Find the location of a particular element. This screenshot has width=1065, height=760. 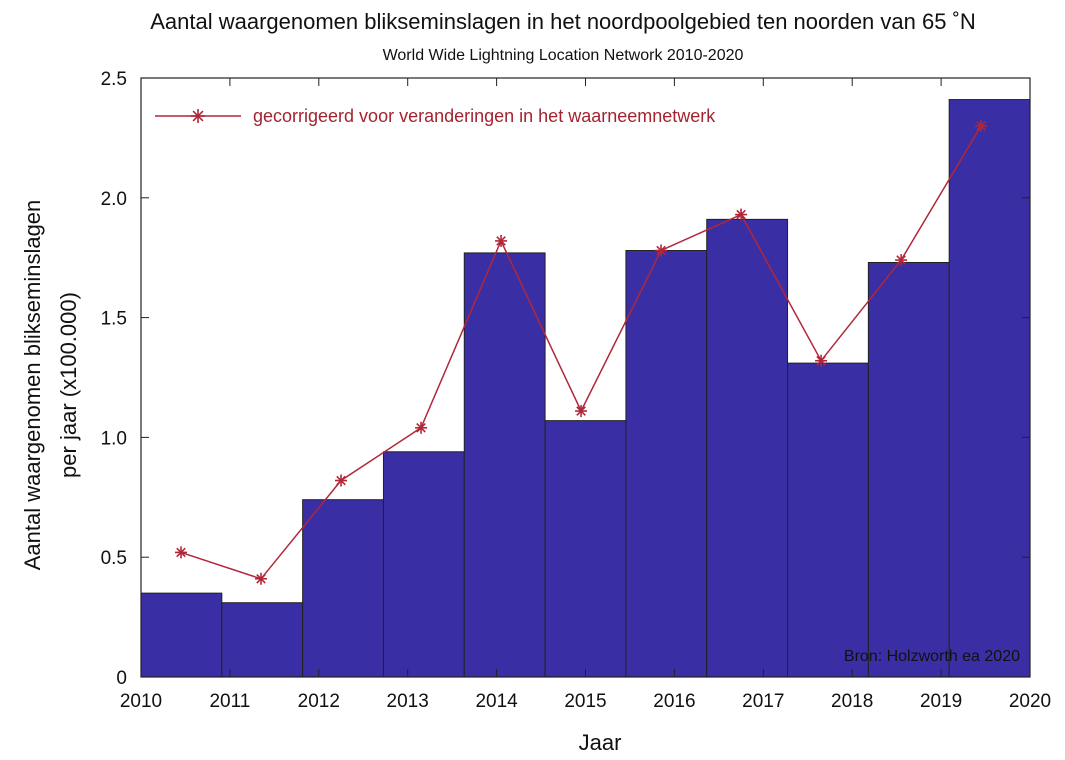

y-tick-label: 0.5 is located at coordinates (114, 558).